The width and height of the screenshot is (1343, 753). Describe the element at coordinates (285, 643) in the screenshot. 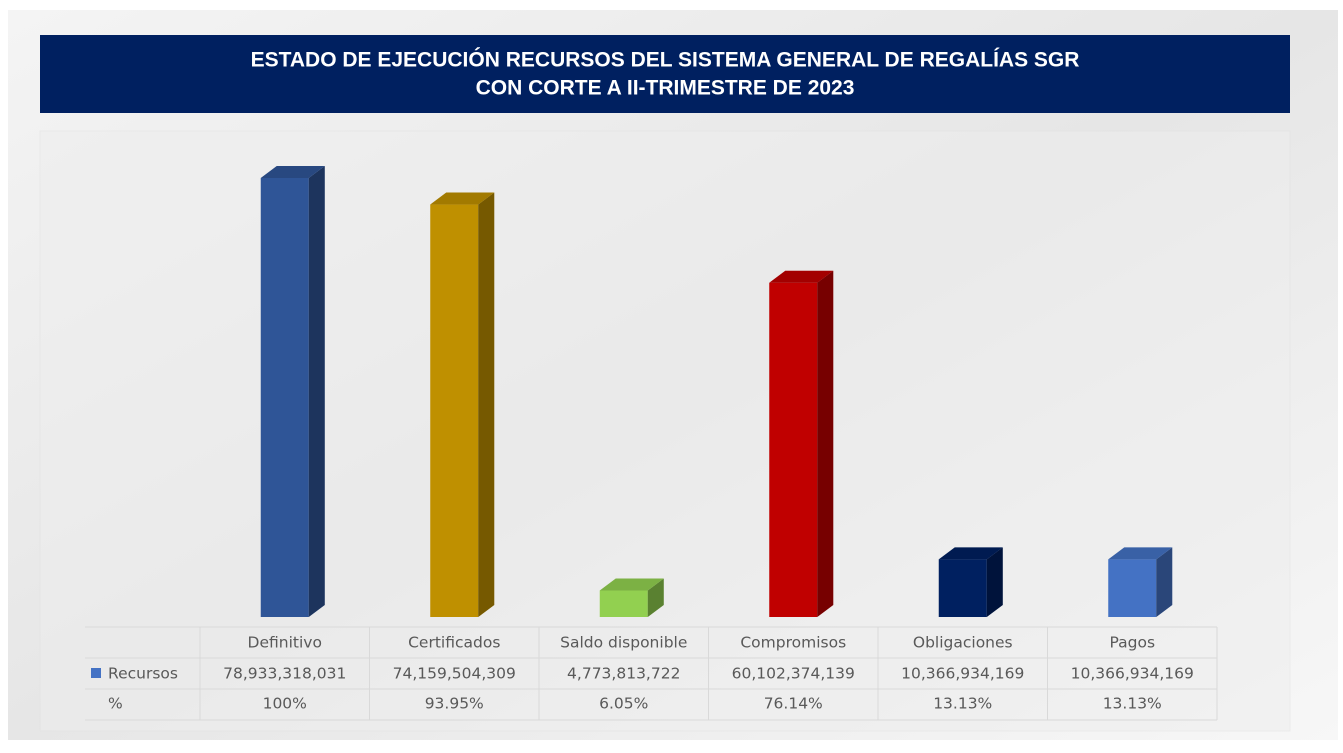

I see `category-label: Definitivo` at that location.